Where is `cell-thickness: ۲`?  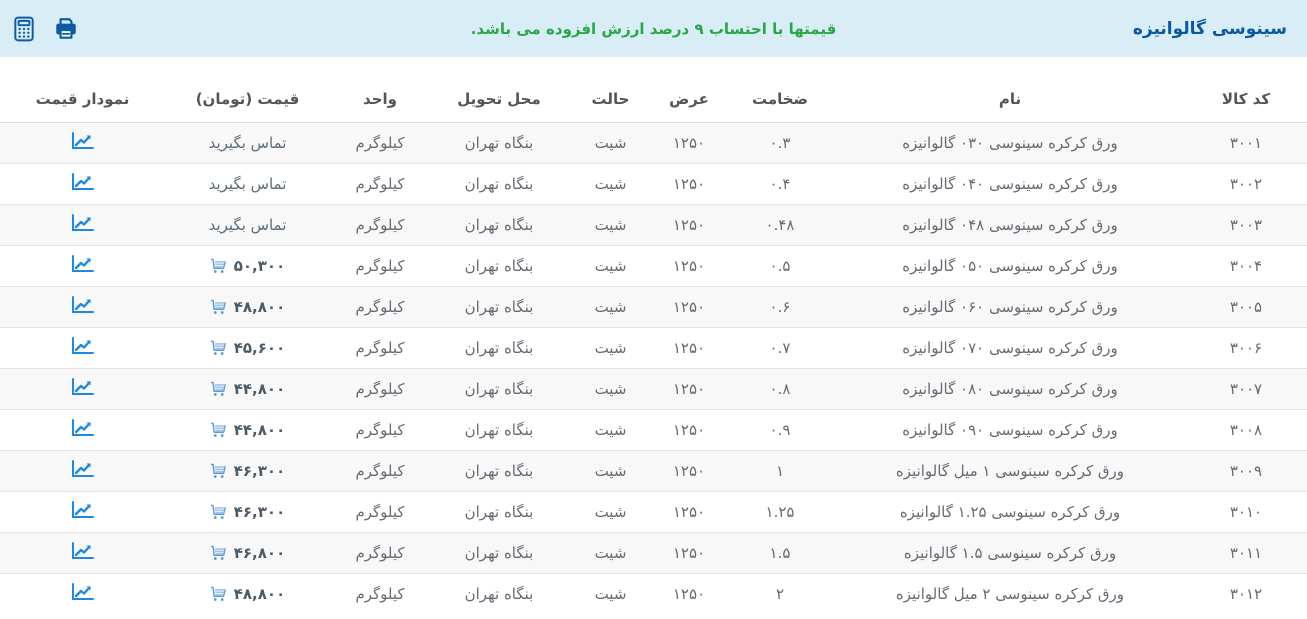
cell-thickness: ۲ is located at coordinates (780, 593).